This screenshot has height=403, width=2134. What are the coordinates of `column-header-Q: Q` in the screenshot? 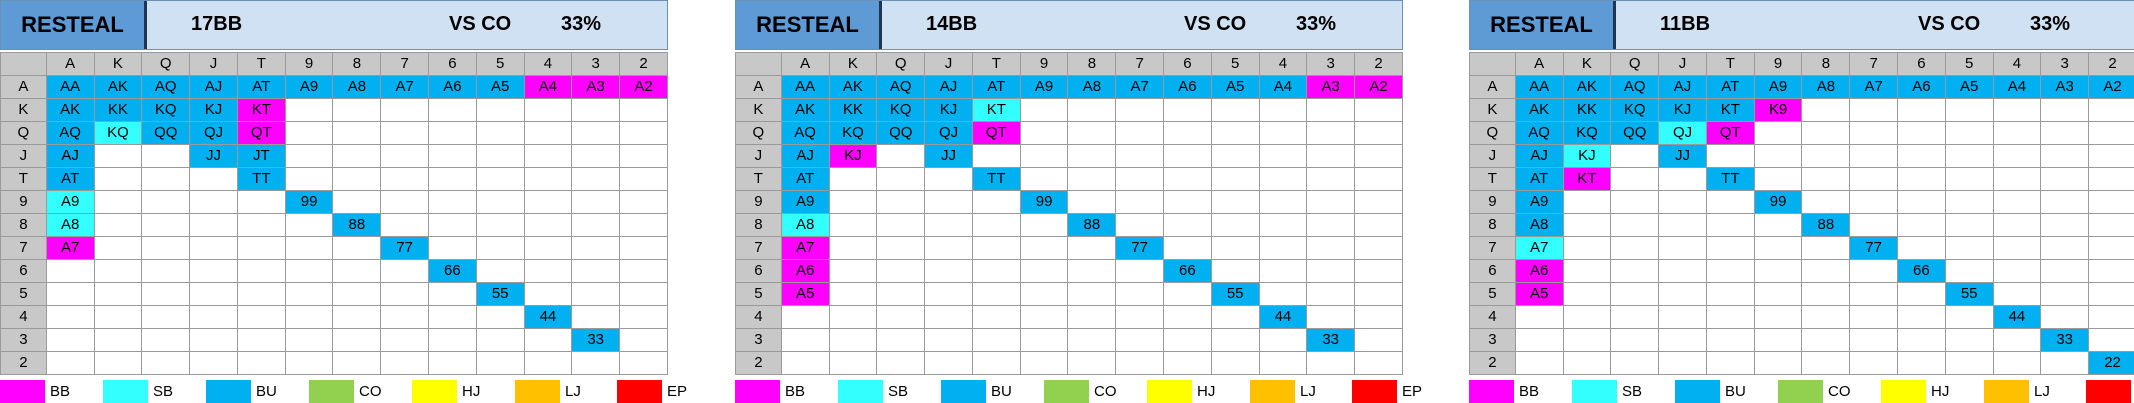 It's located at (901, 64).